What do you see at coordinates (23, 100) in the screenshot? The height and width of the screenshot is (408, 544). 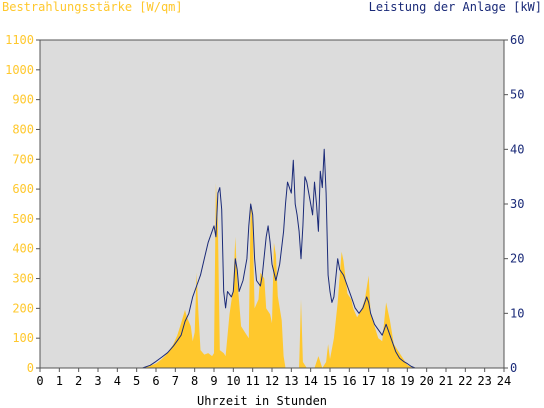 I see `left-tick-label: 900` at bounding box center [23, 100].